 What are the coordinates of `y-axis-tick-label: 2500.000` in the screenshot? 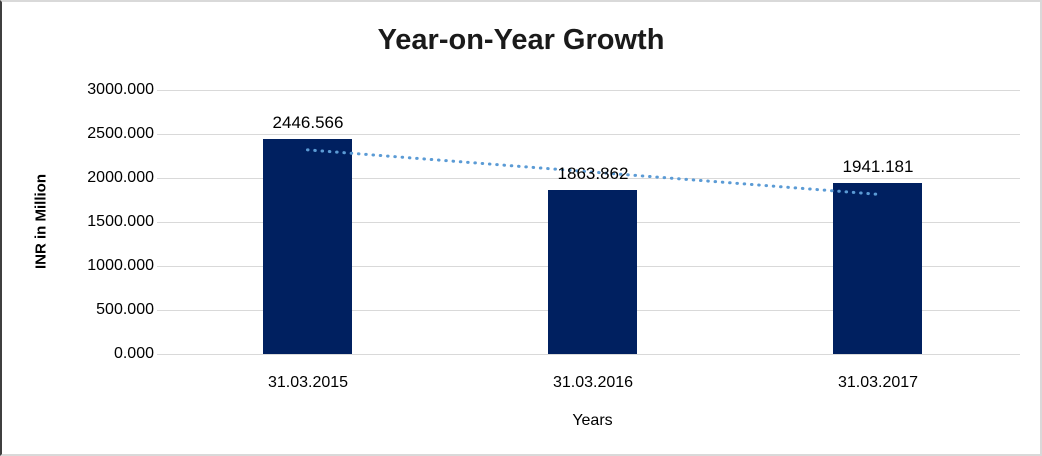 It's located at (120, 133).